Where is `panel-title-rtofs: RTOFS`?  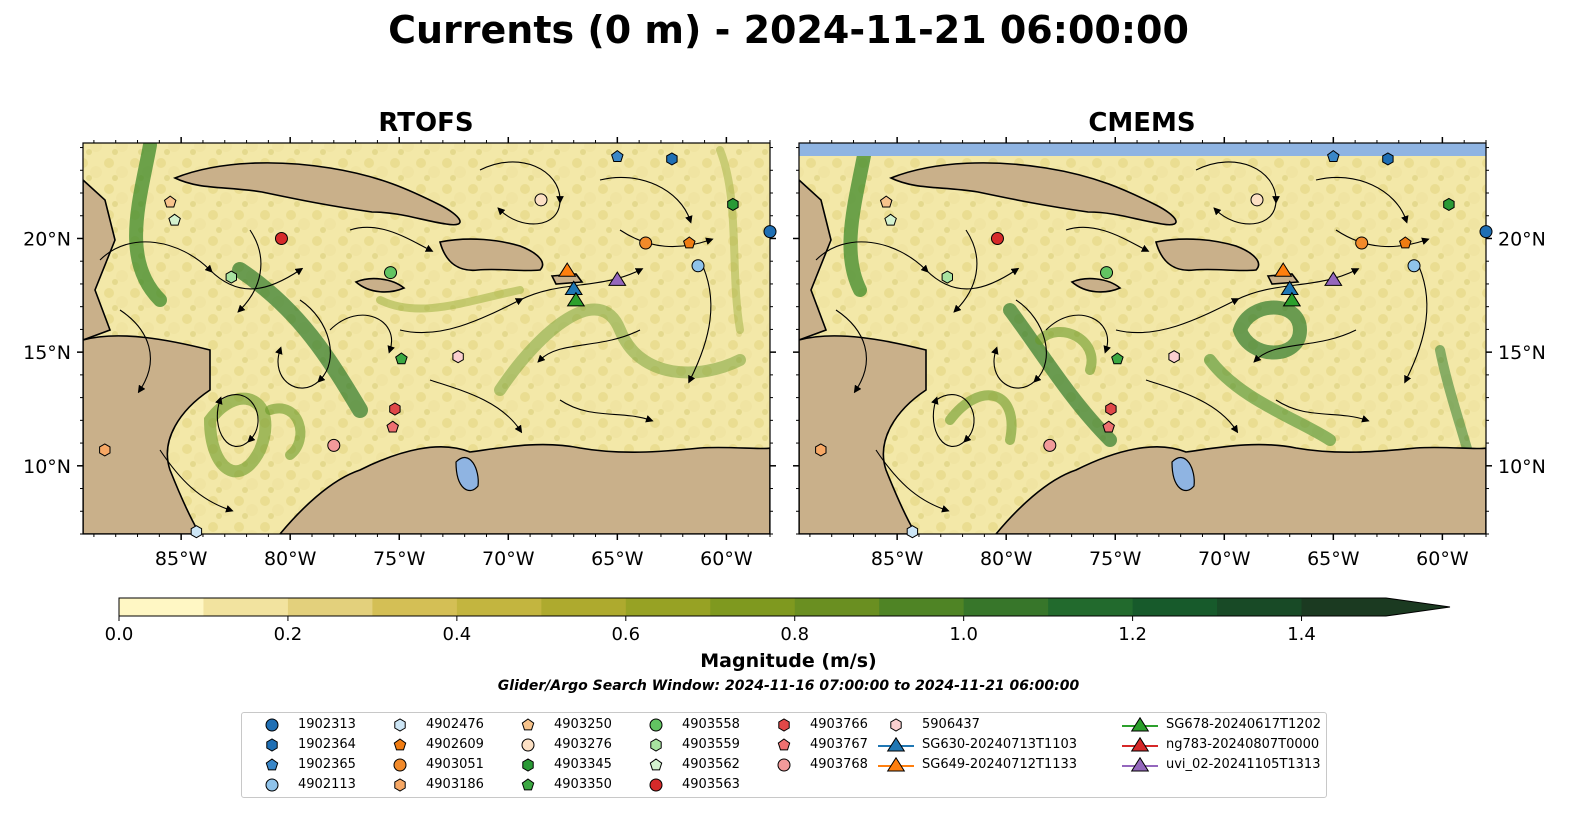 panel-title-rtofs: RTOFS is located at coordinates (425, 123).